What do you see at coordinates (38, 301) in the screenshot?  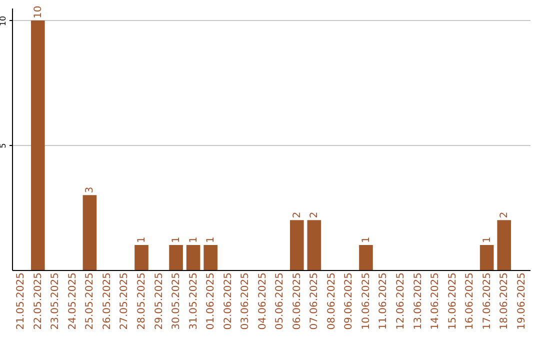 I see `x-tick-label: 22.05.2025` at bounding box center [38, 301].